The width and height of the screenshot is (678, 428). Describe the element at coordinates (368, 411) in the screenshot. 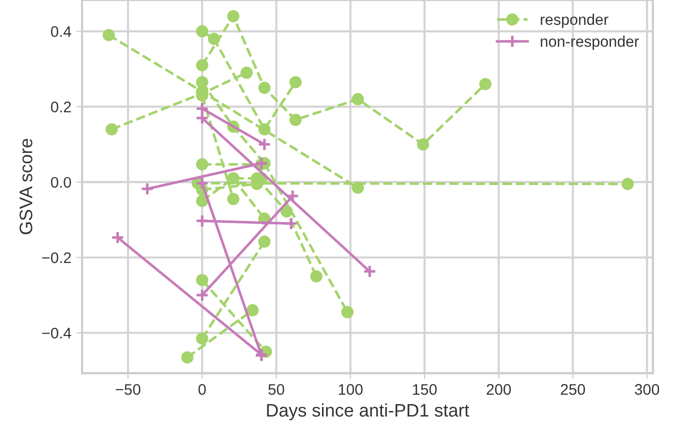

I see `x-axis-title: Days since anti-PD1 start` at that location.